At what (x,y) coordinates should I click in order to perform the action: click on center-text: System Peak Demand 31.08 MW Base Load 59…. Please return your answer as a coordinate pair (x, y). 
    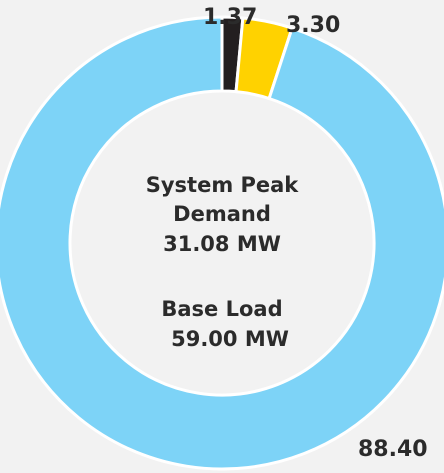
    Looking at the image, I should click on (223, 262).